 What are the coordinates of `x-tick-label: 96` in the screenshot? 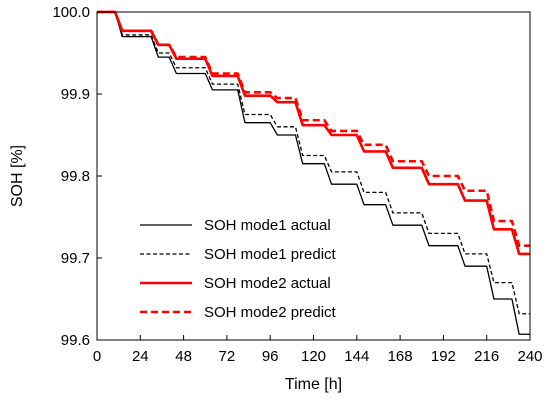 It's located at (270, 356).